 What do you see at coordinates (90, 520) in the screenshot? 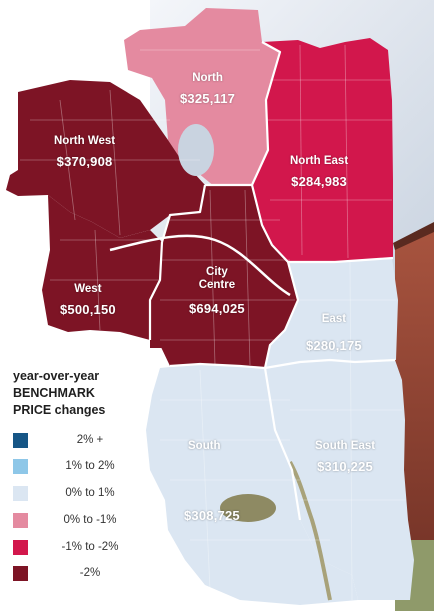
I see `legend-label: 0% to -1%` at bounding box center [90, 520].